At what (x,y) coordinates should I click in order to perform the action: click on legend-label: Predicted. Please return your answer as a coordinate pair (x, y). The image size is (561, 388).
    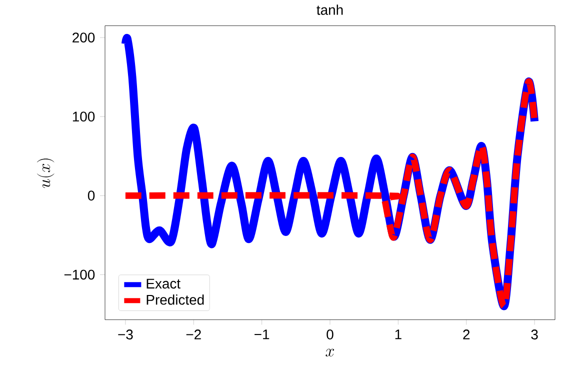
    Looking at the image, I should click on (175, 299).